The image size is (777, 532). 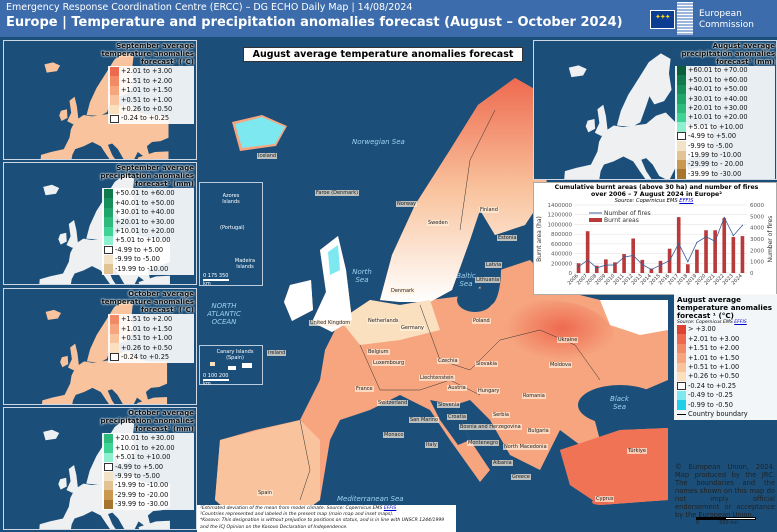 I want to click on y-right-tick-label: 2000, so click(x=757, y=251).